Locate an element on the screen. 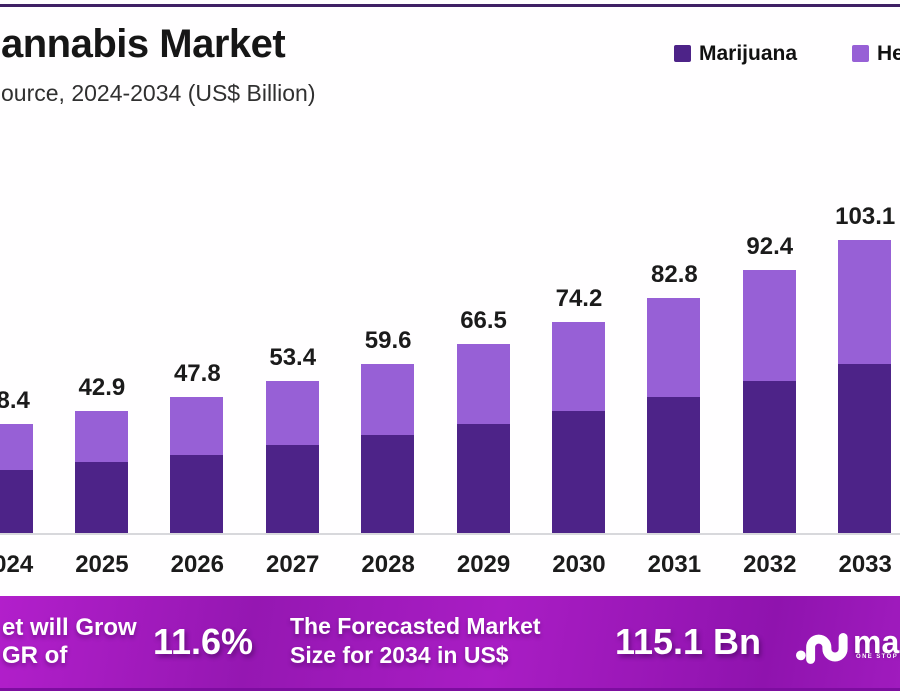  bar-total-label: 92.4 is located at coordinates (770, 246).